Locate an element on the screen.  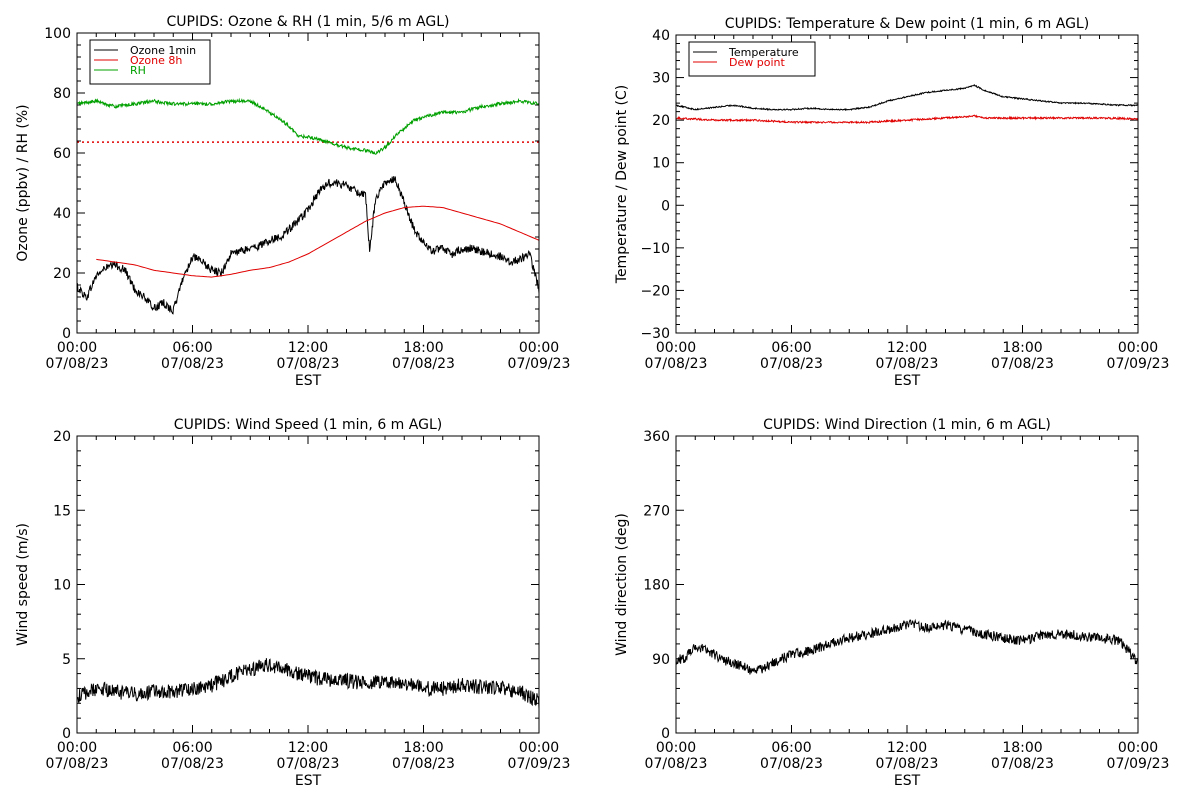
y-tick-label: 100 is located at coordinates (57, 34).